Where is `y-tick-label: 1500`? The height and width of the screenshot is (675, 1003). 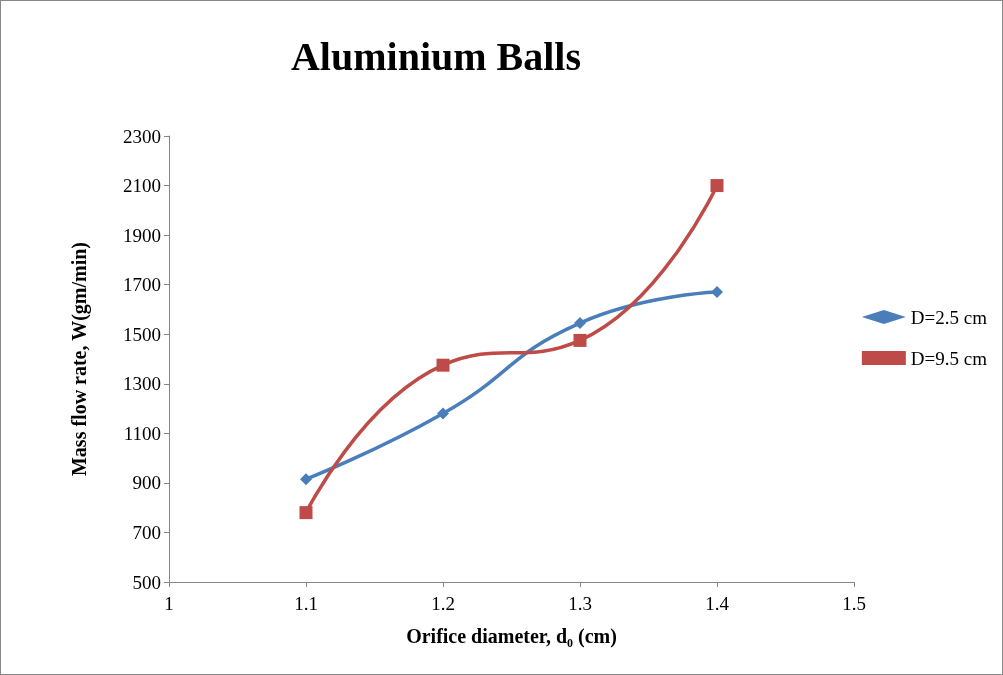 y-tick-label: 1500 is located at coordinates (142, 334).